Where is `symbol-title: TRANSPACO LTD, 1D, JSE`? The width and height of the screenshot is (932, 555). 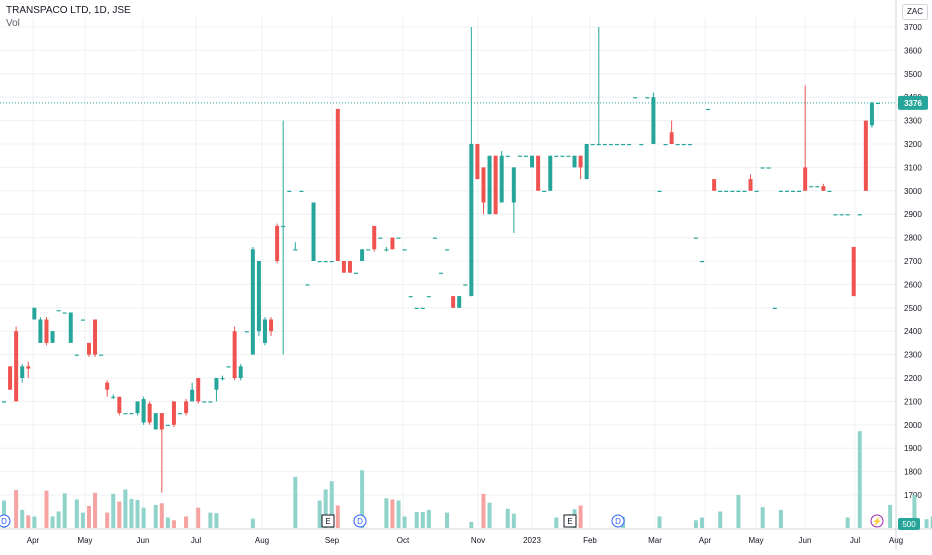
symbol-title: TRANSPACO LTD, 1D, JSE is located at coordinates (68, 10).